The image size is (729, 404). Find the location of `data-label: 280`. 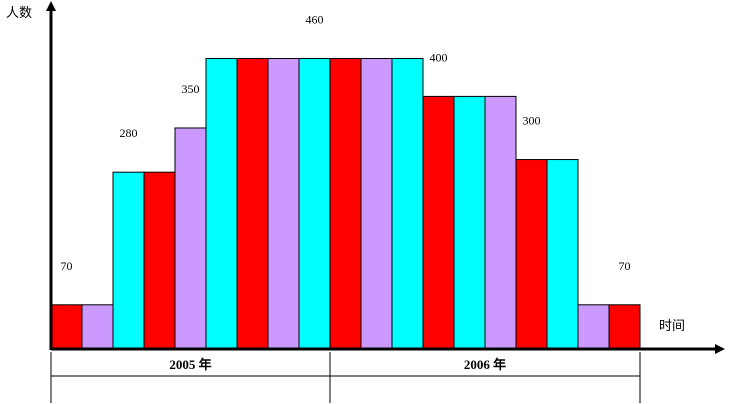

data-label: 280 is located at coordinates (129, 133).